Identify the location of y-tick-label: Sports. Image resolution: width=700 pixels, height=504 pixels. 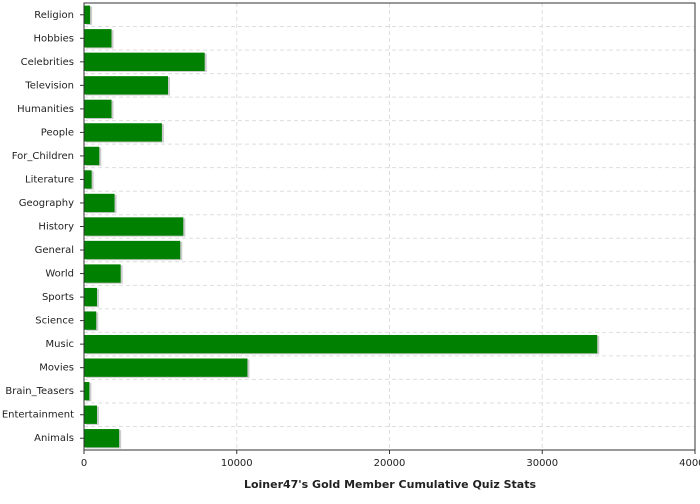
(58, 297).